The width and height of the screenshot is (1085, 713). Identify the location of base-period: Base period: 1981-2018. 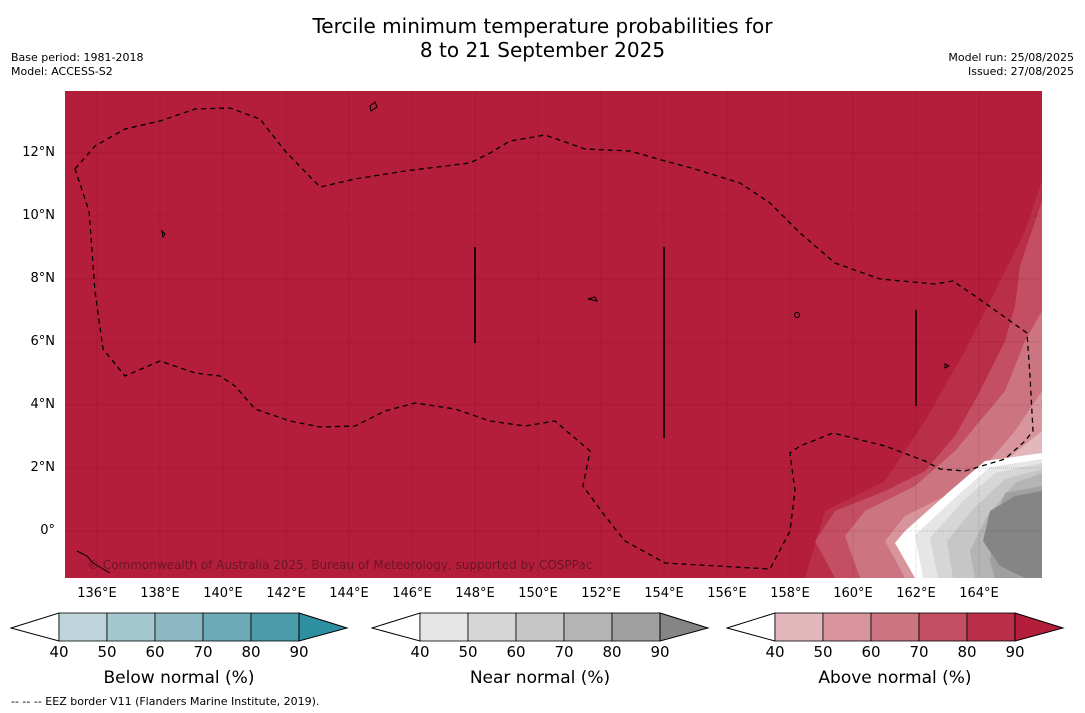
(77, 57).